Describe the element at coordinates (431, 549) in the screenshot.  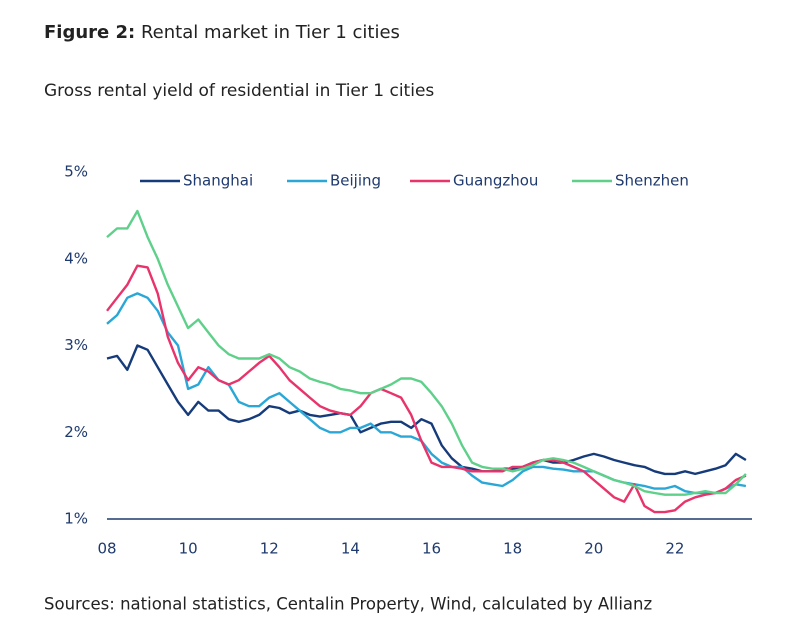
I see `x-tick-label: 16` at that location.